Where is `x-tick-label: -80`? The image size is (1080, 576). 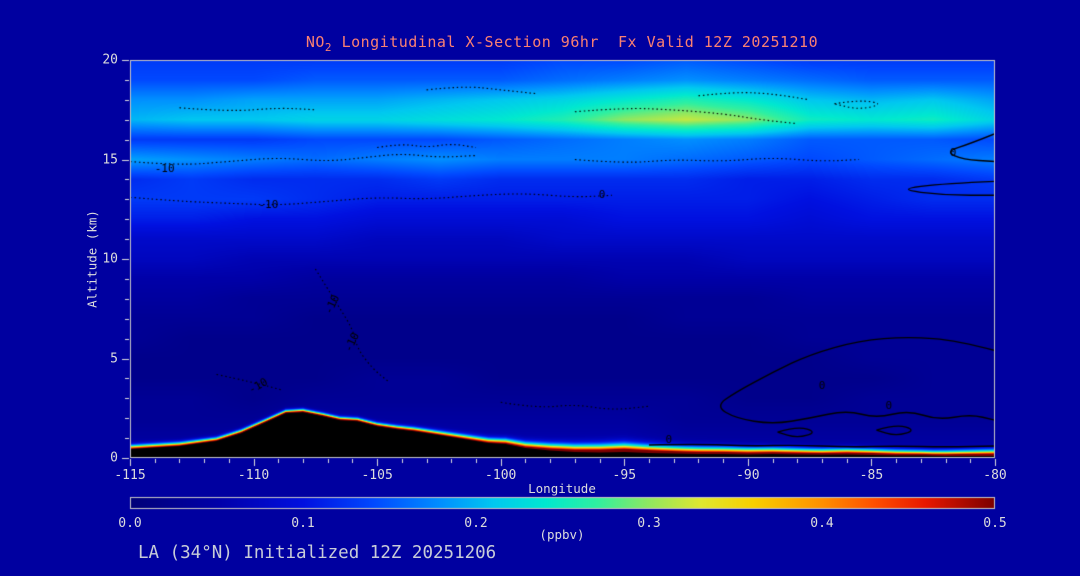 x-tick-label: -80 is located at coordinates (995, 475).